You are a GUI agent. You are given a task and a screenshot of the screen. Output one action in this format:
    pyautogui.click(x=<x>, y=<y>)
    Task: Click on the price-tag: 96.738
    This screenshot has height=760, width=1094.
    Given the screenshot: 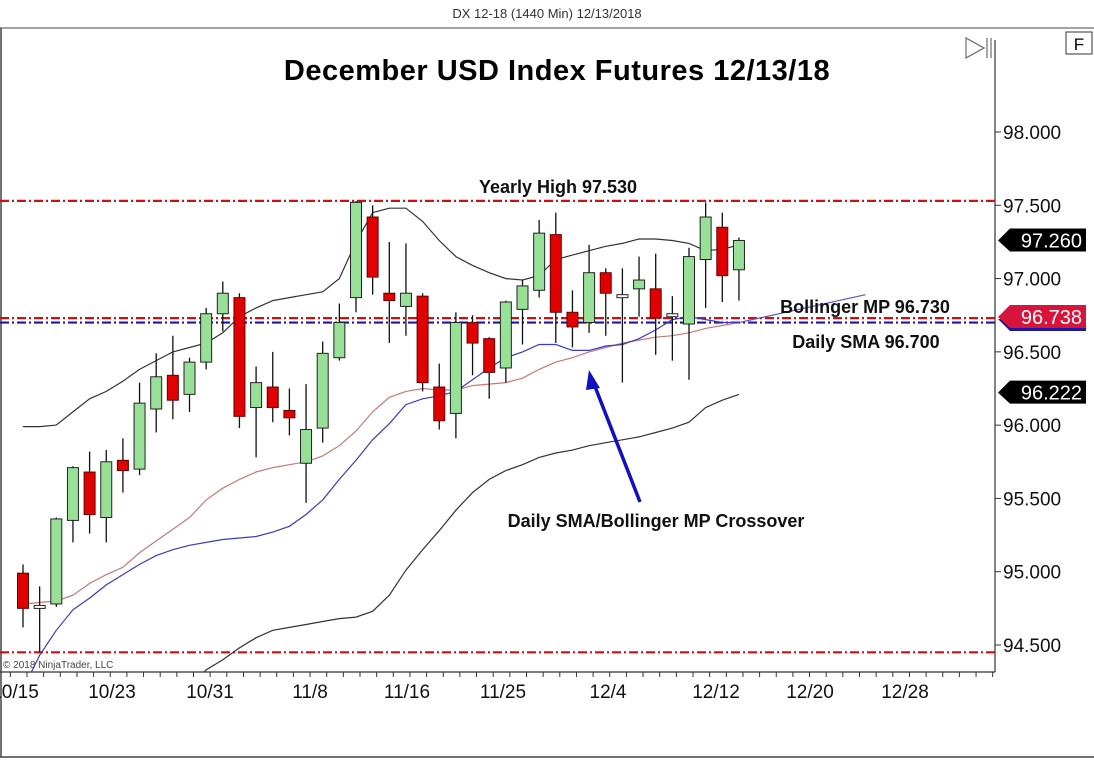 What is the action you would take?
    pyautogui.click(x=1042, y=317)
    